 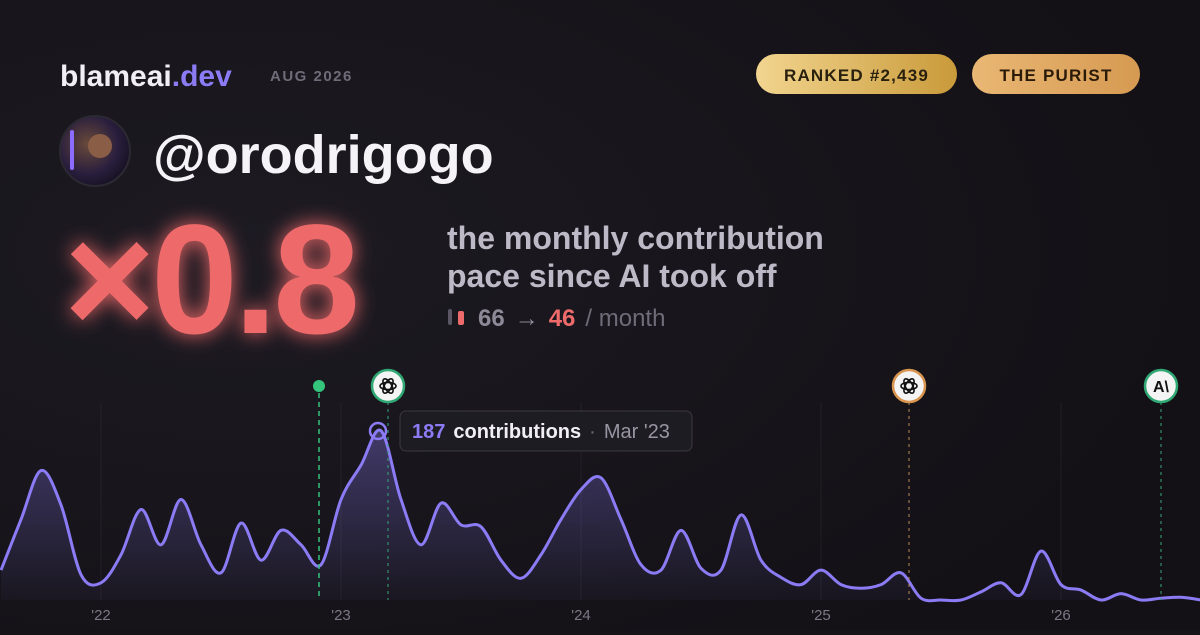 What do you see at coordinates (450, 317) in the screenshot?
I see `before-bar` at bounding box center [450, 317].